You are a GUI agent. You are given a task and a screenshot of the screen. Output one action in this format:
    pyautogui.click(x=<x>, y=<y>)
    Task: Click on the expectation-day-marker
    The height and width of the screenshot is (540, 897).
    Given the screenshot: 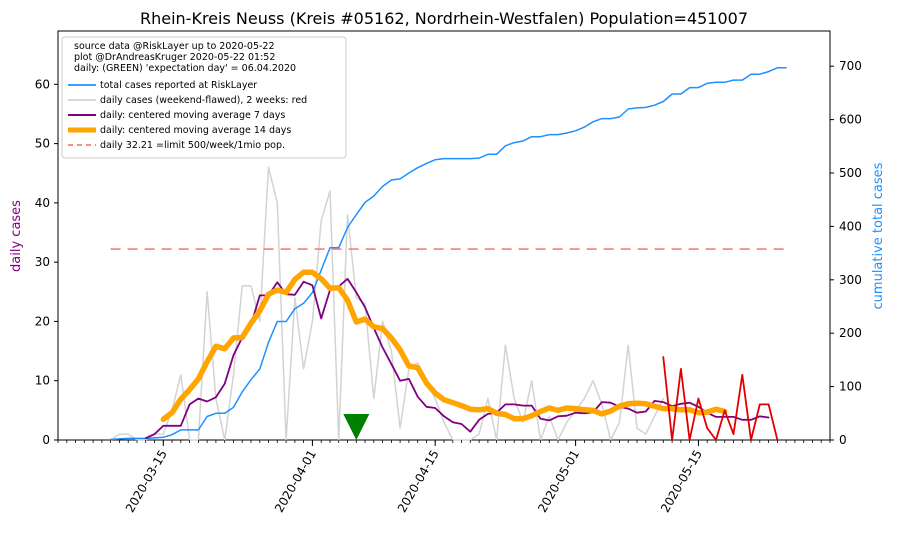 What is the action you would take?
    pyautogui.click(x=356, y=427)
    